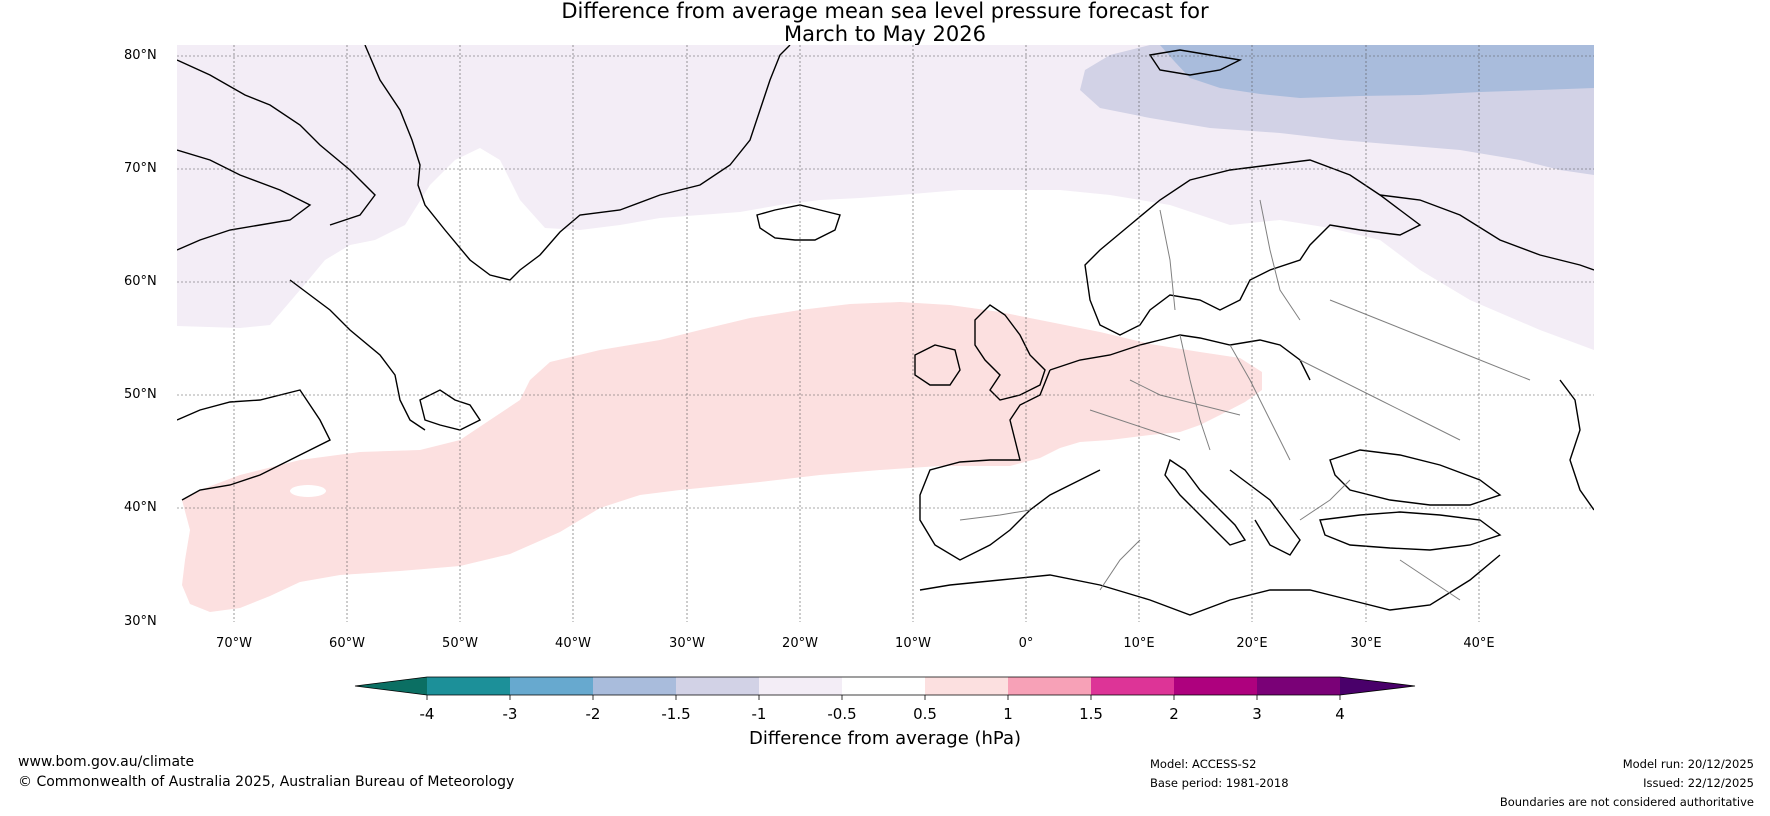  Describe the element at coordinates (234, 643) in the screenshot. I see `longitude-label: 70°W` at that location.